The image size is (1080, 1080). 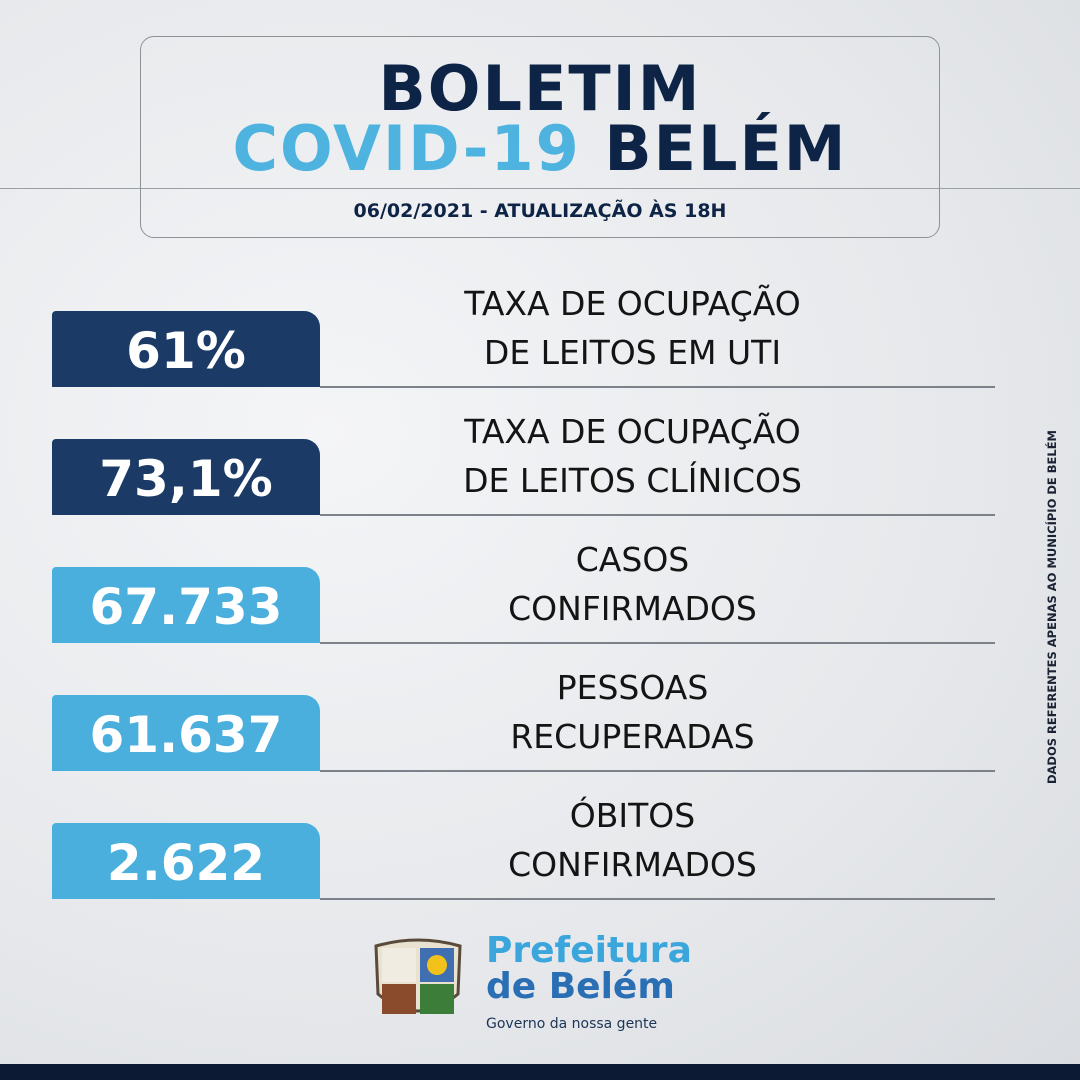 I want to click on title: COVID-19 BELÉM, so click(x=540, y=148).